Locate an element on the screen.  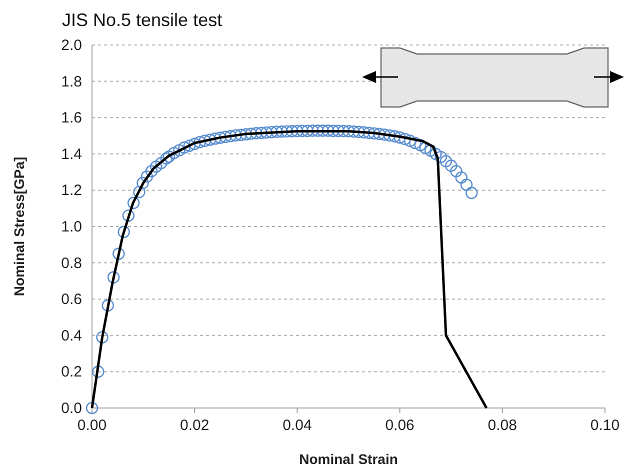
y-tick-label: 0.8 is located at coordinates (71, 263).